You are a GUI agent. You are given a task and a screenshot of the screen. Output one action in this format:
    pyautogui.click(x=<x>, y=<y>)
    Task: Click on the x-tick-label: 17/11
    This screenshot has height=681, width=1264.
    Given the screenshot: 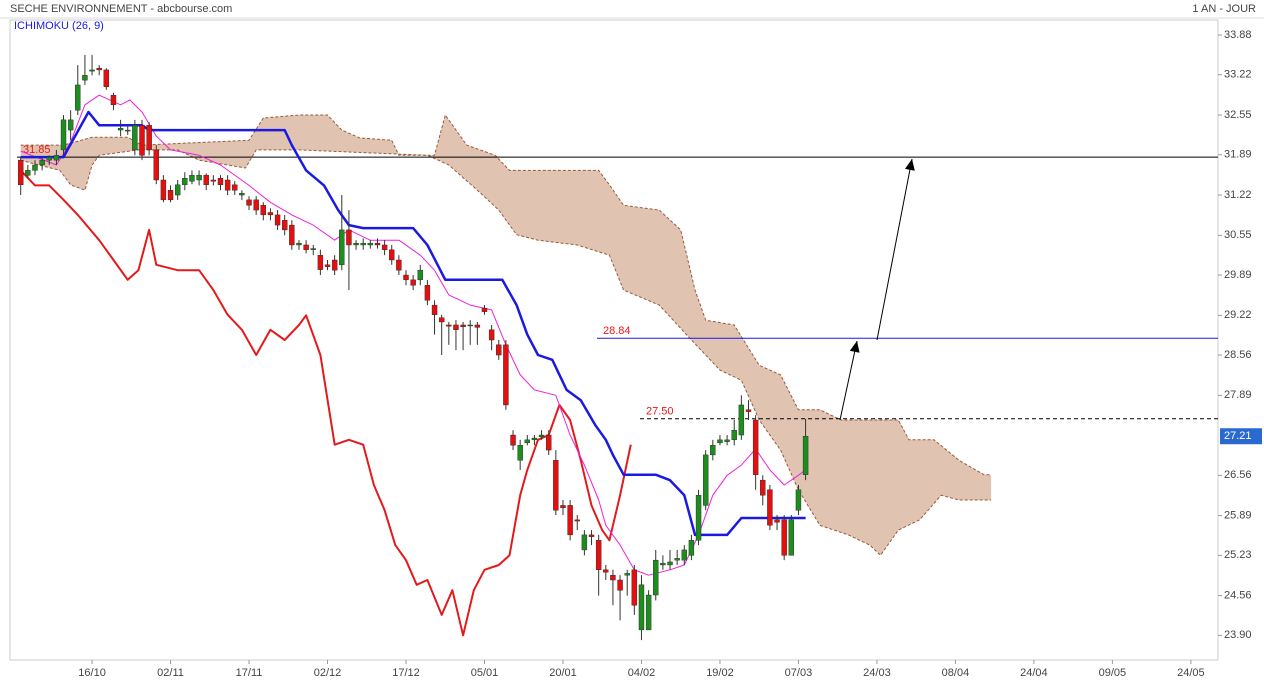 What is the action you would take?
    pyautogui.click(x=249, y=673)
    